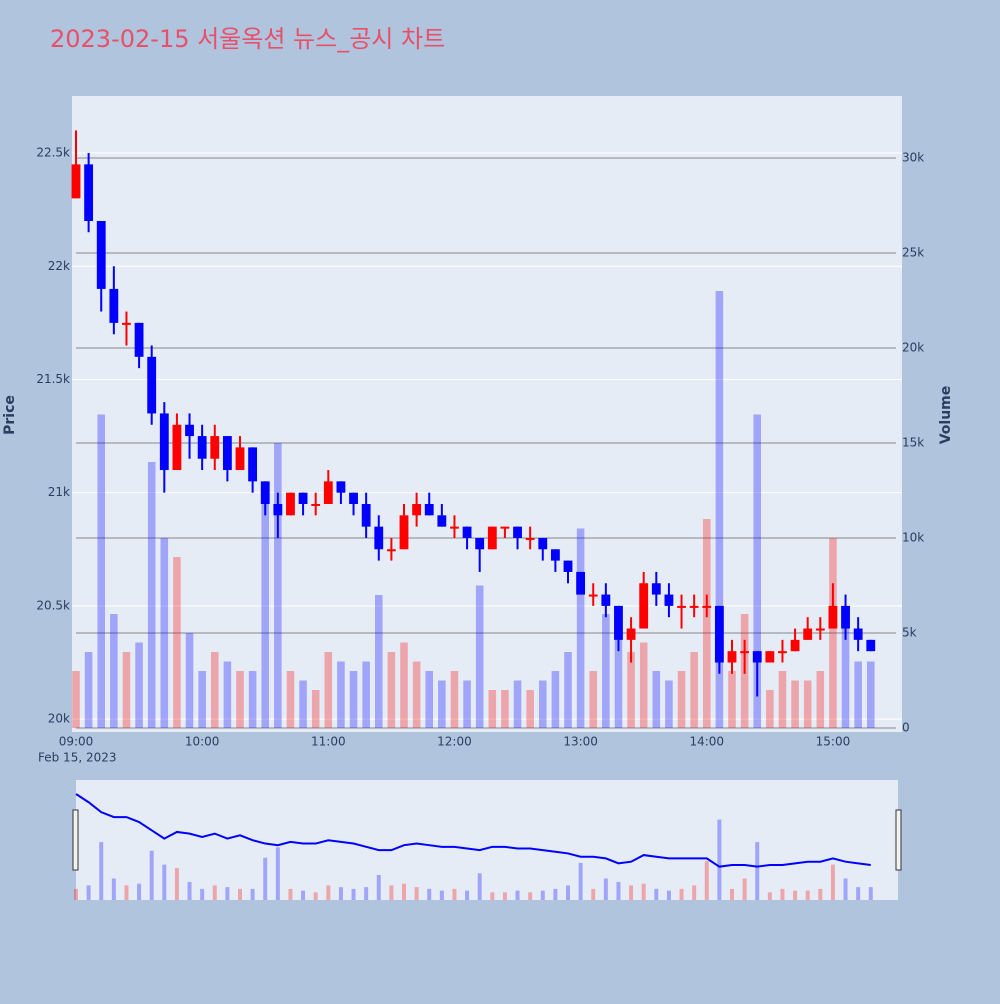 Image resolution: width=1000 pixels, height=1004 pixels. What do you see at coordinates (473, 830) in the screenshot?
I see `mini-price-line` at bounding box center [473, 830].